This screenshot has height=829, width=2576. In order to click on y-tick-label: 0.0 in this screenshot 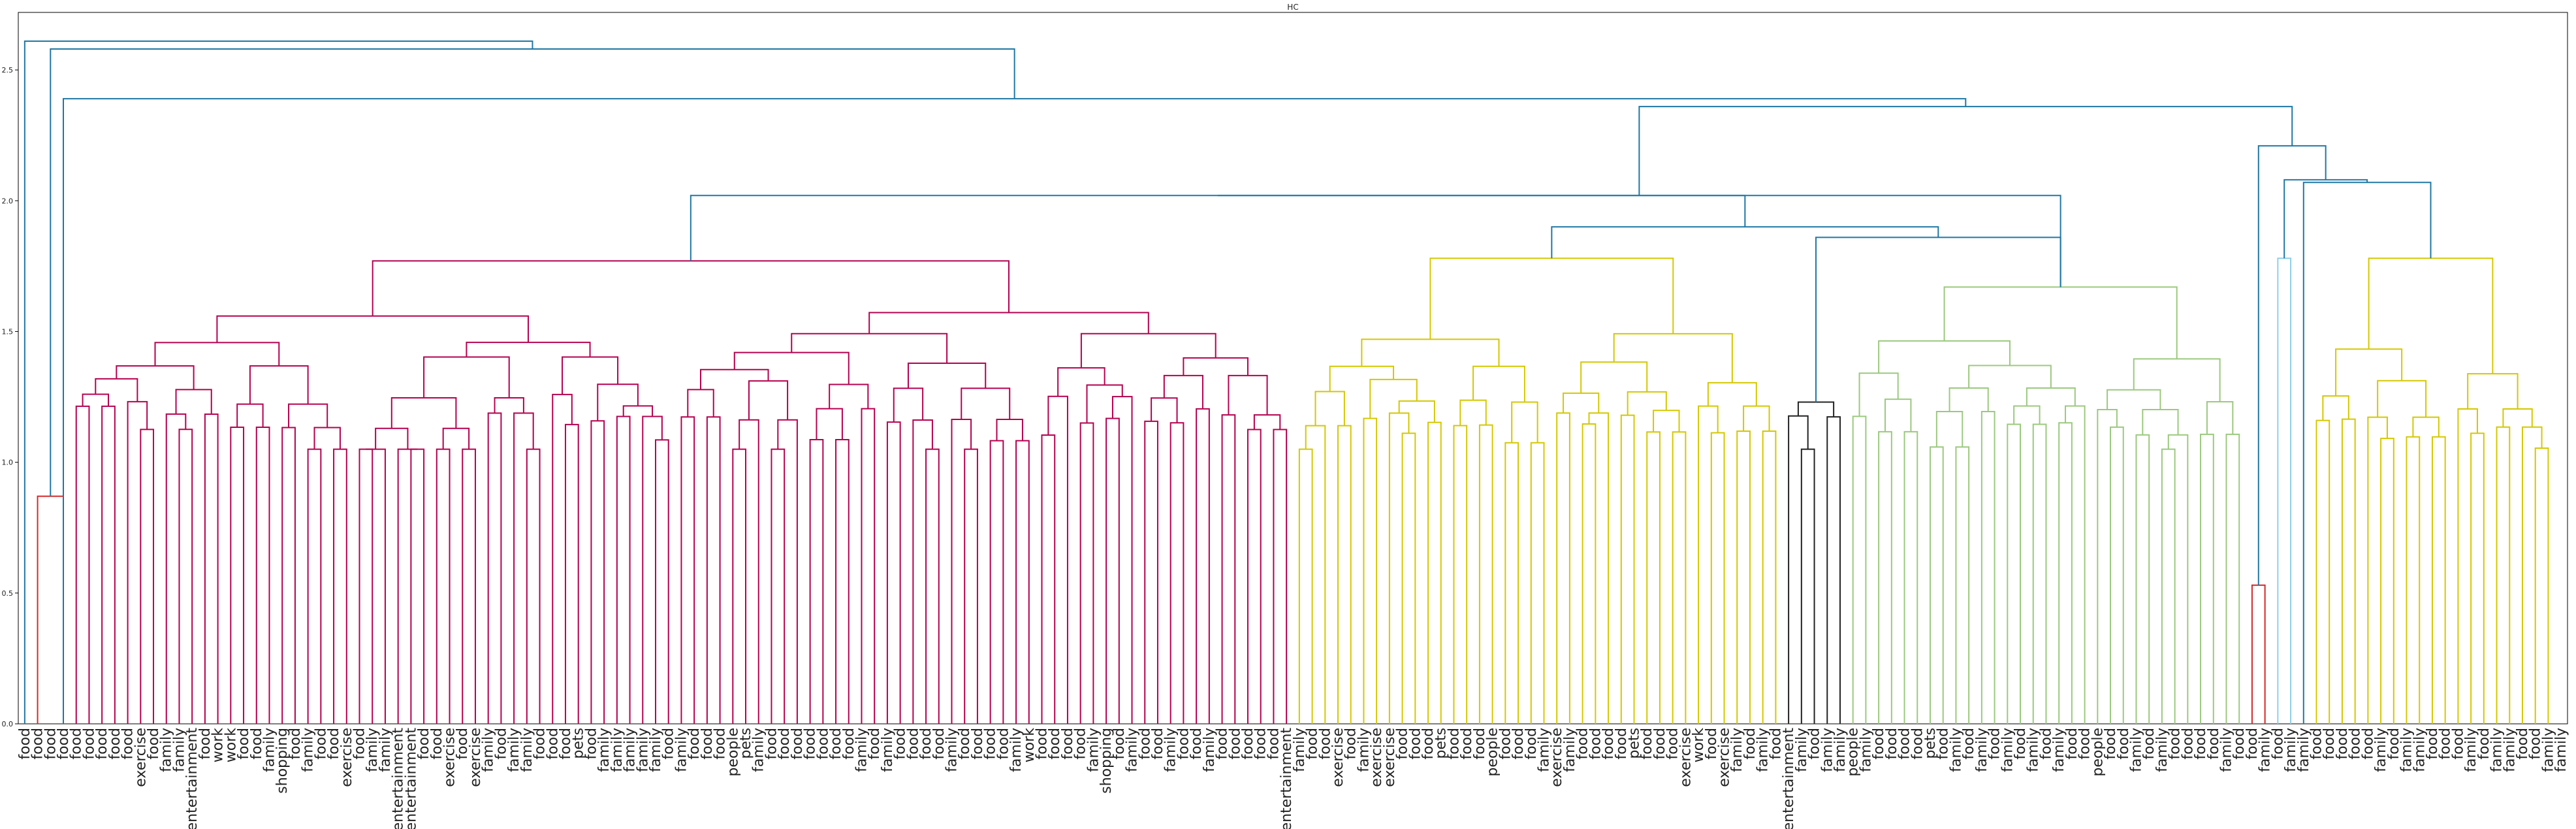, I will do `click(8, 724)`.